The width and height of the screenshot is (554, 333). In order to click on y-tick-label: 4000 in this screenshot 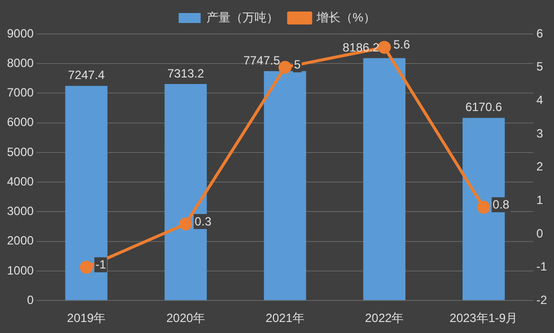, I will do `click(20, 181)`.